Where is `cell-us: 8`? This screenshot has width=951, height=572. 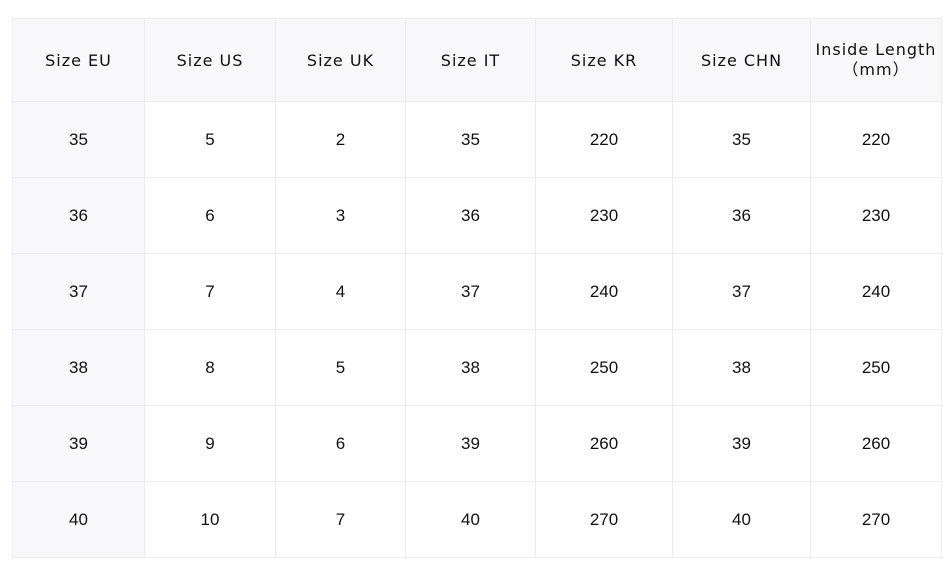
cell-us: 8 is located at coordinates (210, 367).